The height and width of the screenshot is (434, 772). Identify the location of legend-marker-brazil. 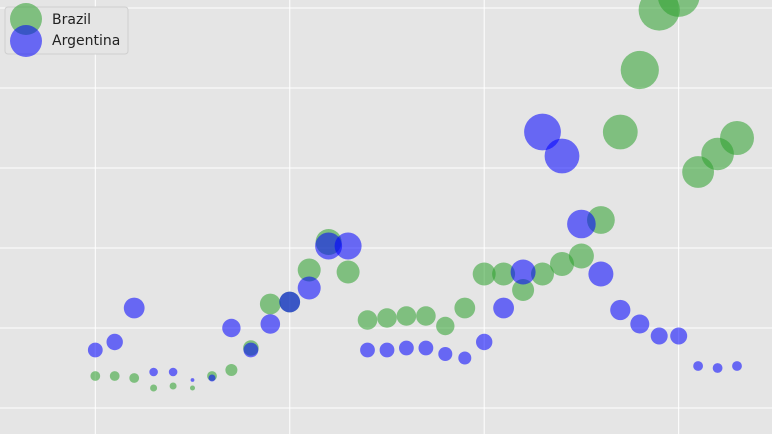
(26, 19).